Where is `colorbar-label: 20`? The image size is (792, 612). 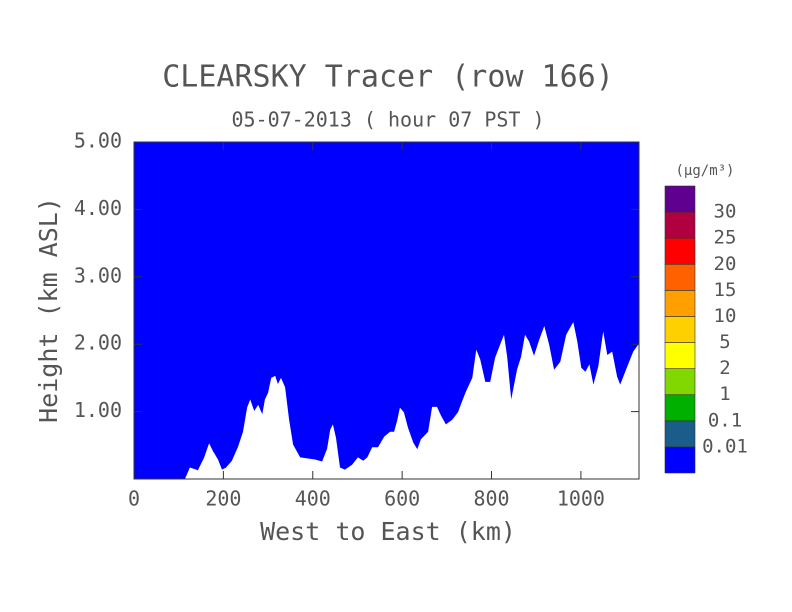
colorbar-label: 20 is located at coordinates (725, 264).